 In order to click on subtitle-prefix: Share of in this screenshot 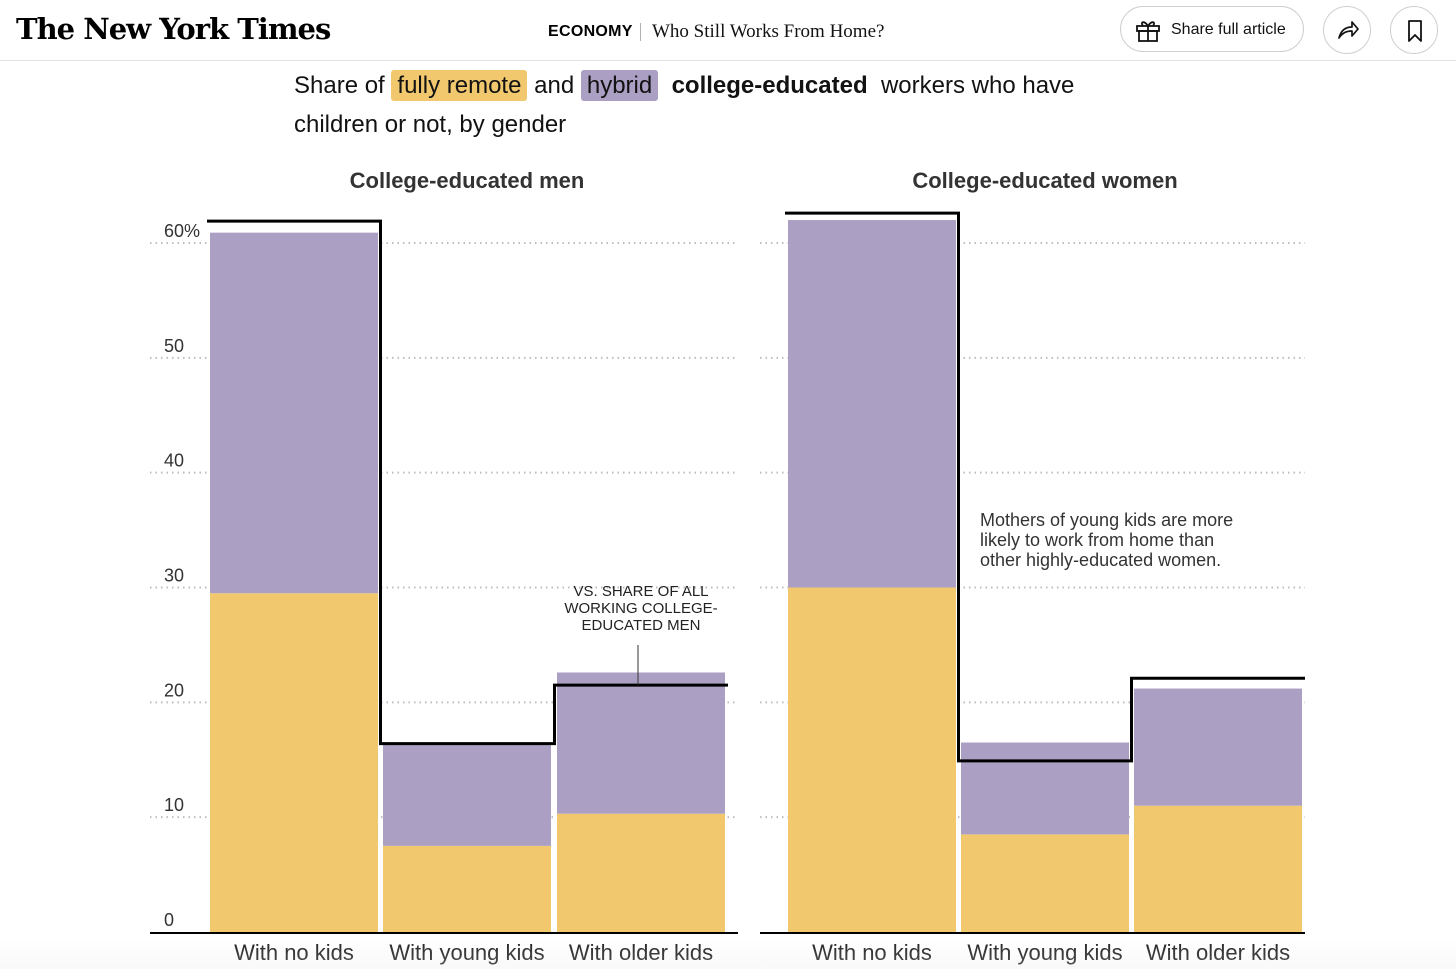, I will do `click(339, 85)`.